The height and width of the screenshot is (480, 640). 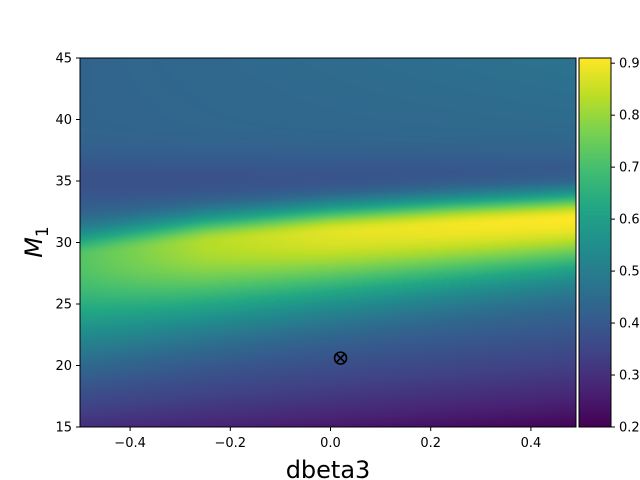 I want to click on y-tick-label: 35, so click(x=63, y=182).